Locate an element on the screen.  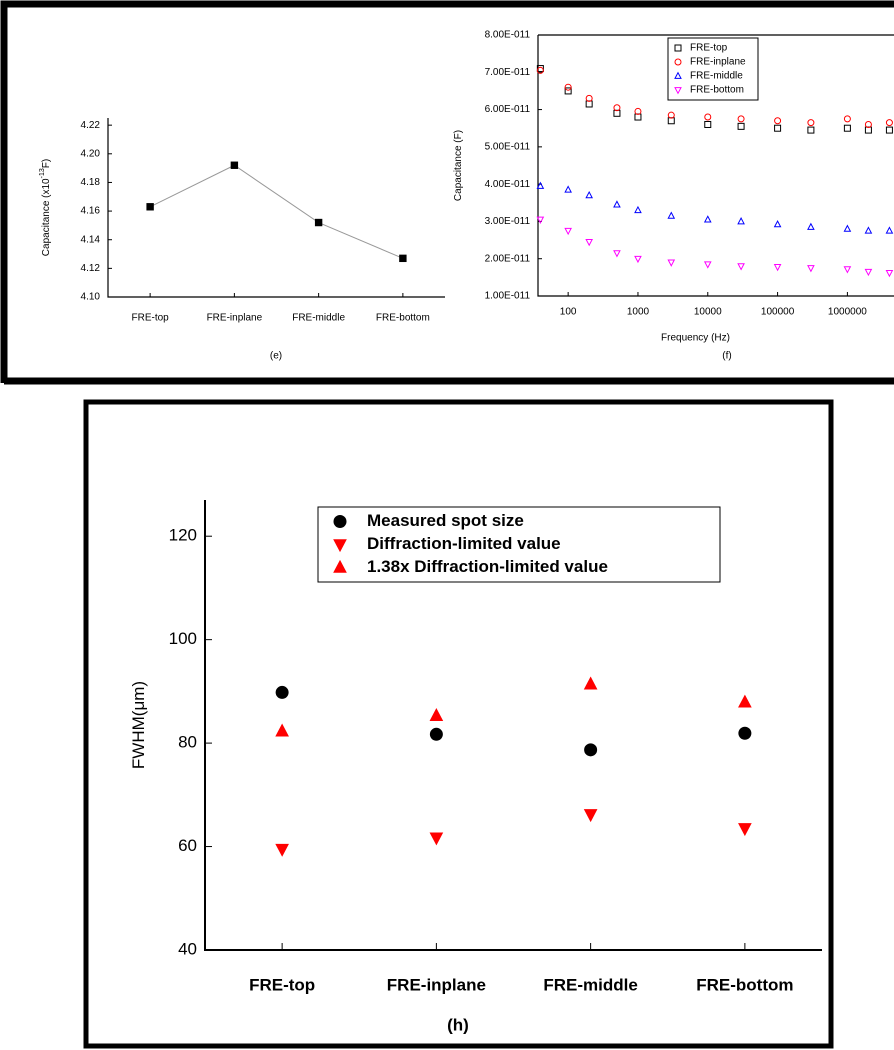
y-axis-label-part: F) is located at coordinates (46, 163).